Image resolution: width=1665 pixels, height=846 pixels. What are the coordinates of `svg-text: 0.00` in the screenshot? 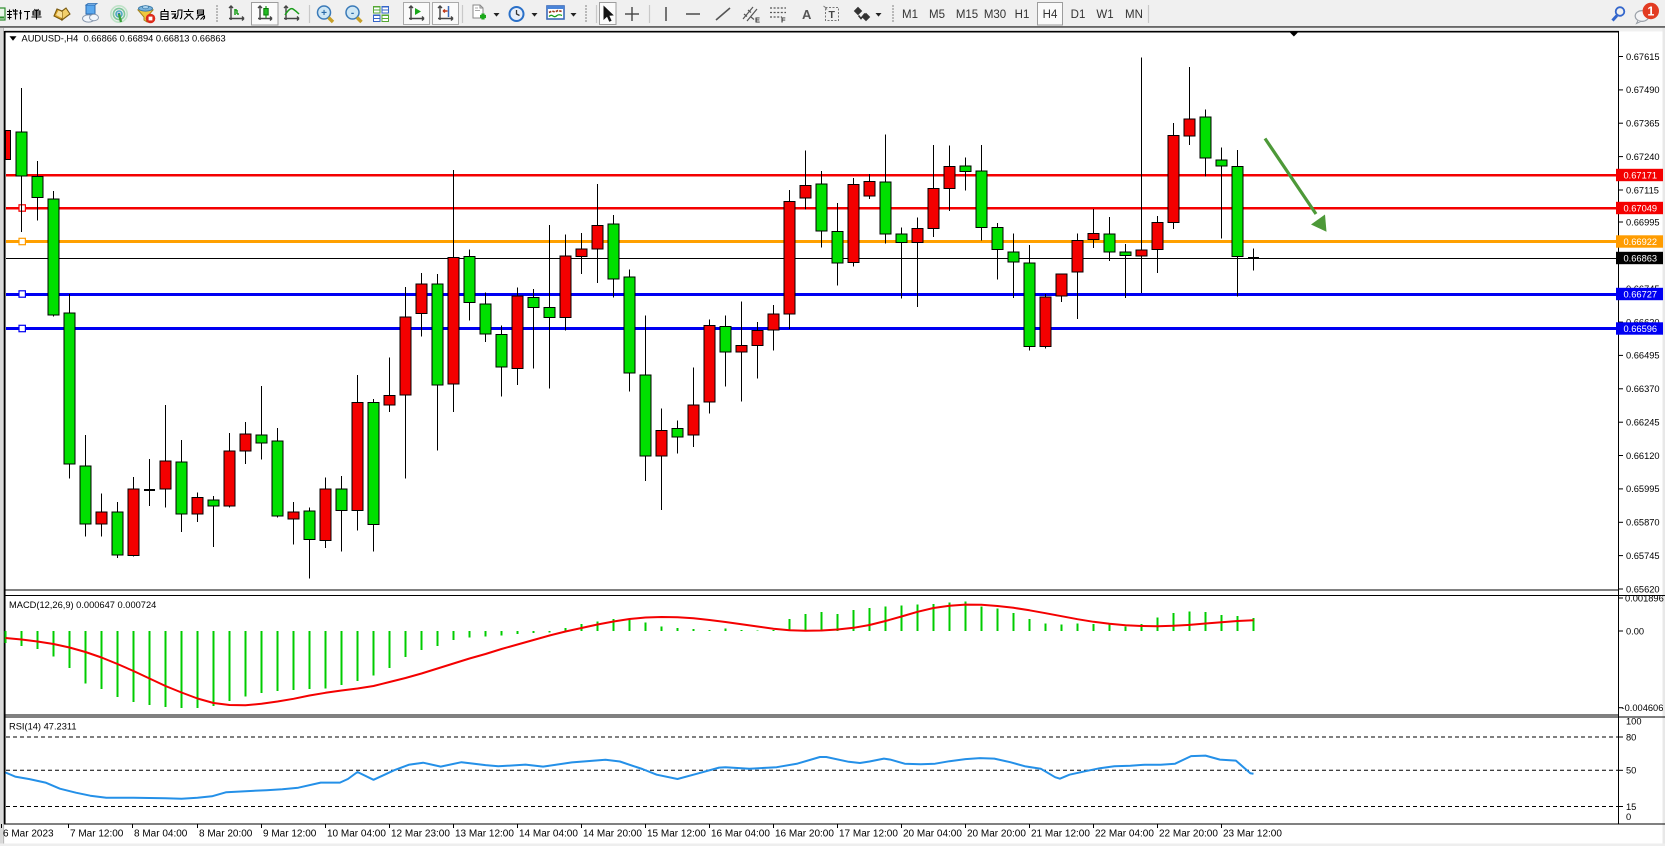 It's located at (1635, 631).